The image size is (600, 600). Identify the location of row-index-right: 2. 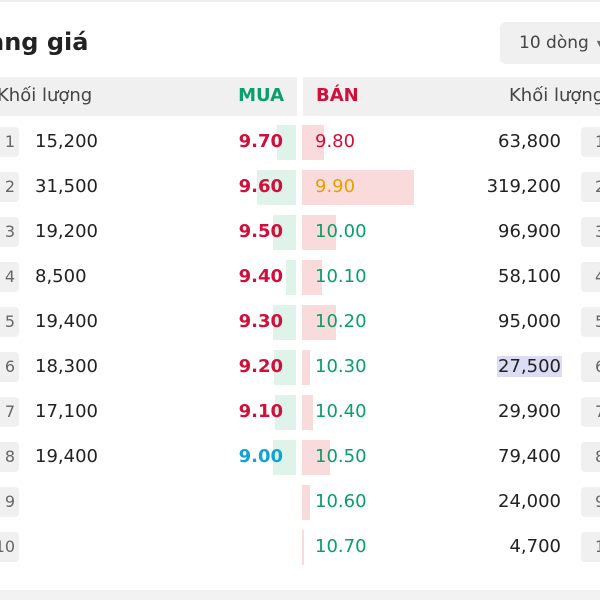
(590, 187).